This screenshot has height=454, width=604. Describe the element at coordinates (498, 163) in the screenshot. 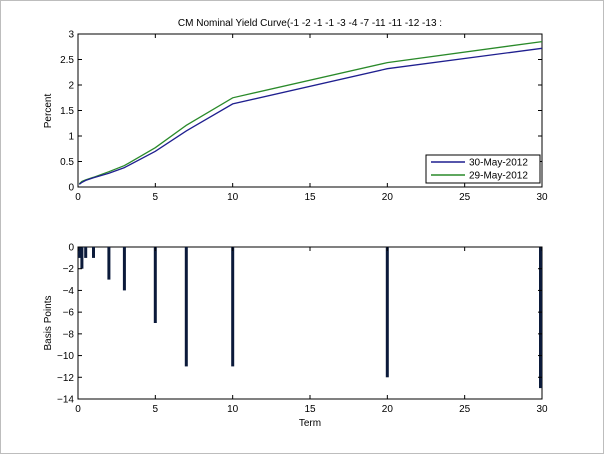

I see `legend-label-30-may: 30-May-2012` at that location.